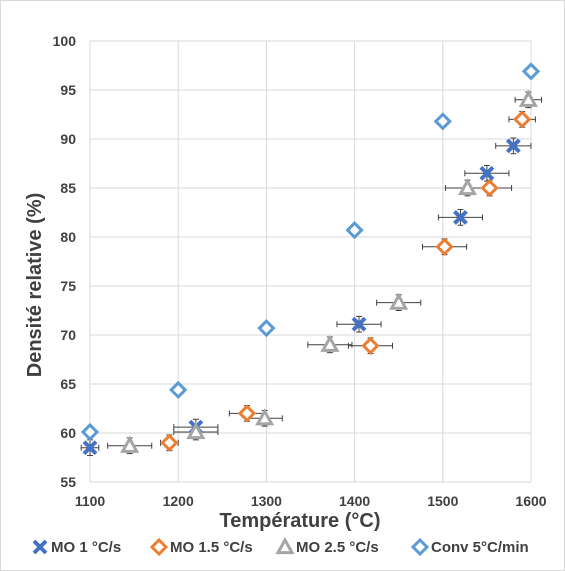  I want to click on legend-label: Conv 5°C/min, so click(480, 547).